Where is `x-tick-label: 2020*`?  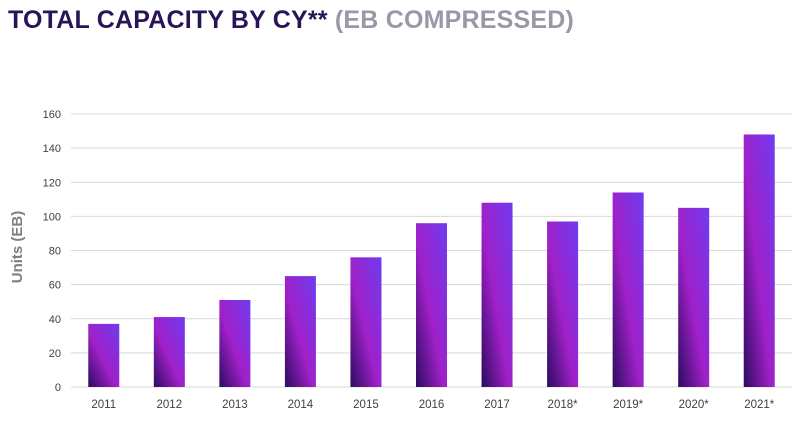
x-tick-label: 2020* is located at coordinates (694, 405).